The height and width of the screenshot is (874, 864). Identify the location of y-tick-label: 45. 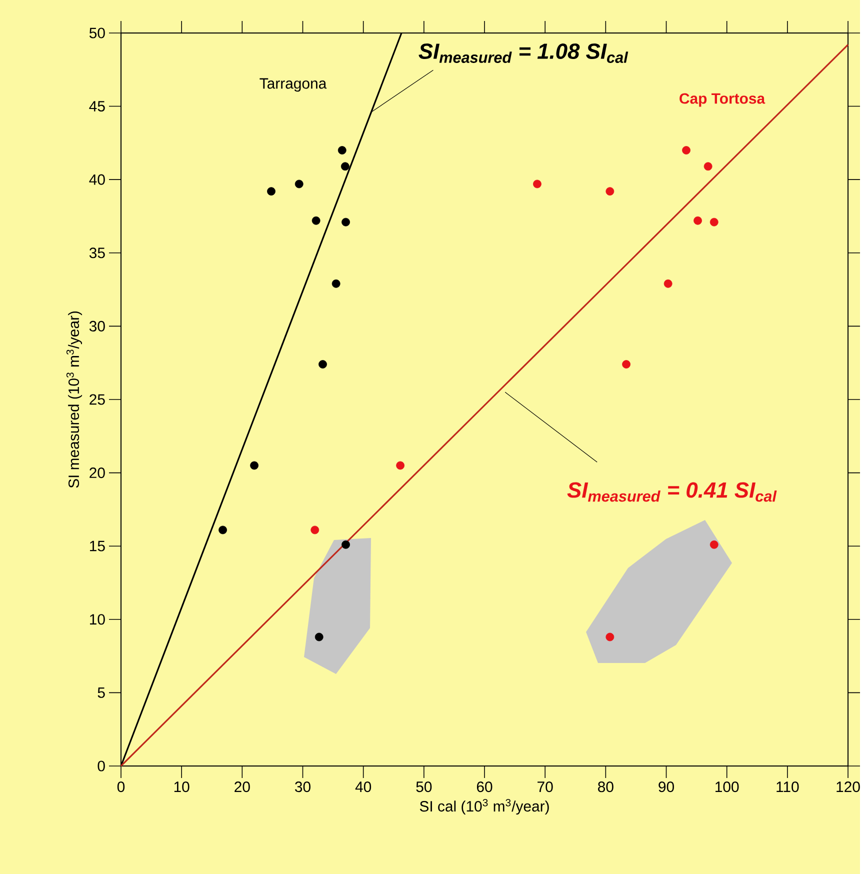
(97, 106).